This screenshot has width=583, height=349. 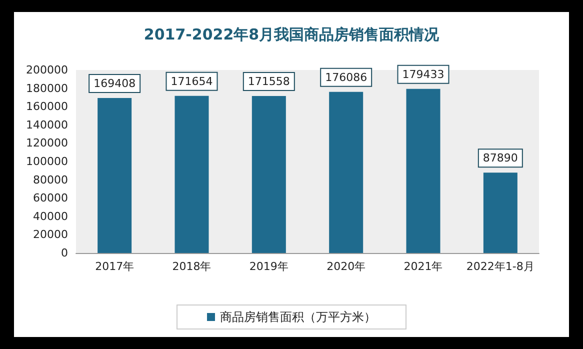 I want to click on y-tick-label: 120000, so click(x=47, y=143).